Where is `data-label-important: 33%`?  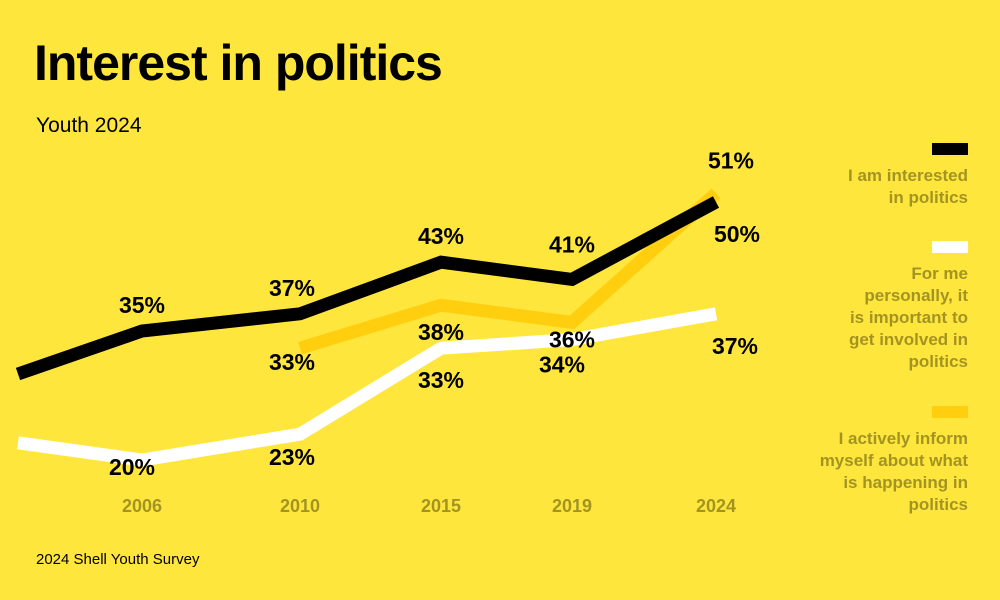 data-label-important: 33% is located at coordinates (441, 380).